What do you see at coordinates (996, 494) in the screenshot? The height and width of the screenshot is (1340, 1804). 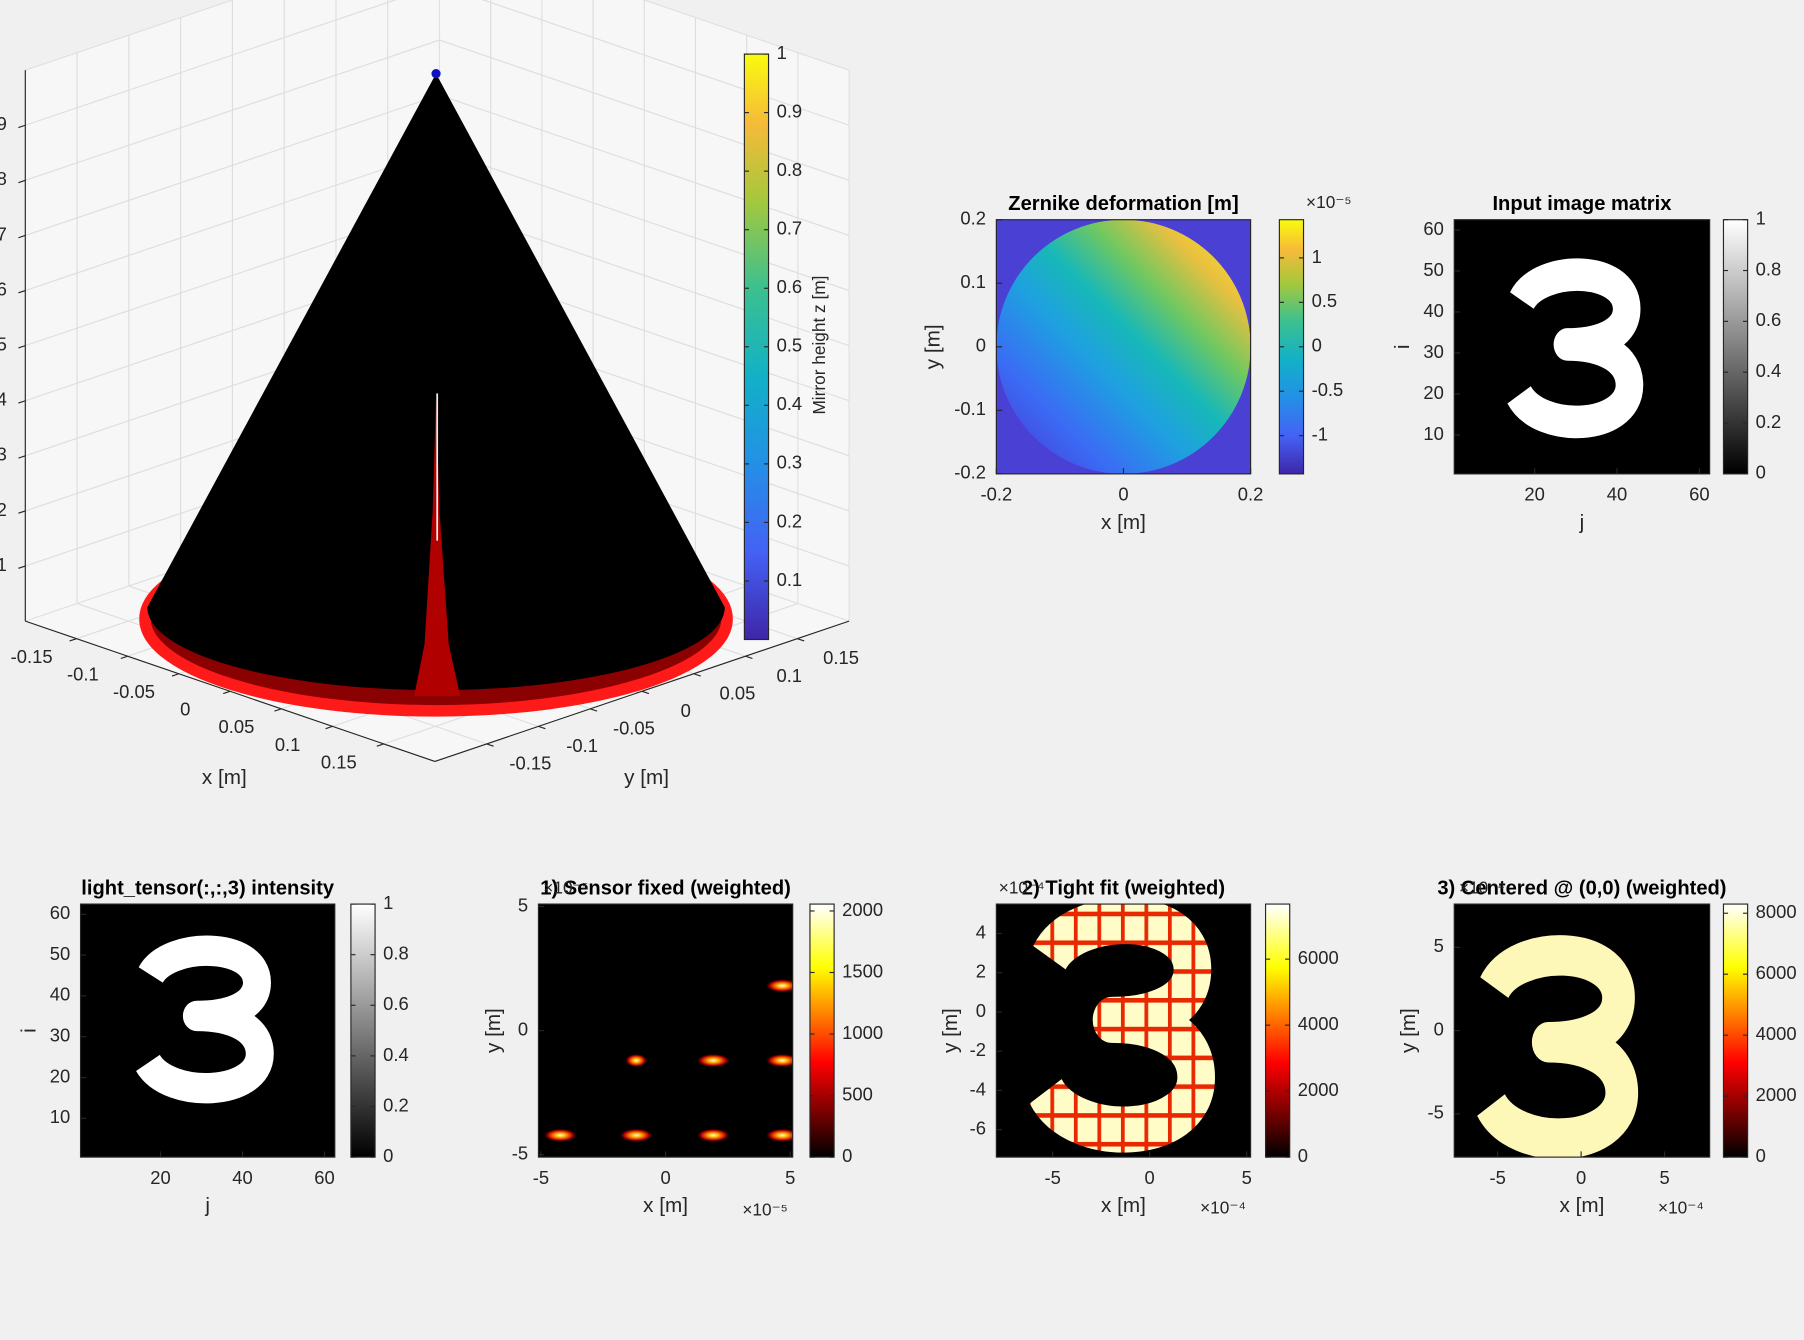 I see `x-tick-label: -0.2` at bounding box center [996, 494].